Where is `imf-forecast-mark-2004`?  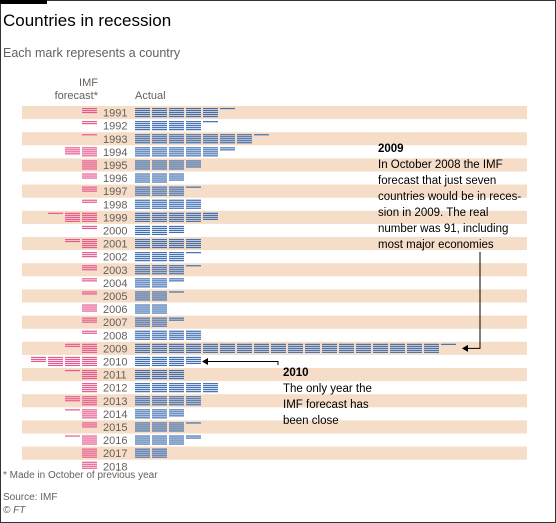
imf-forecast-mark-2004 is located at coordinates (89, 280).